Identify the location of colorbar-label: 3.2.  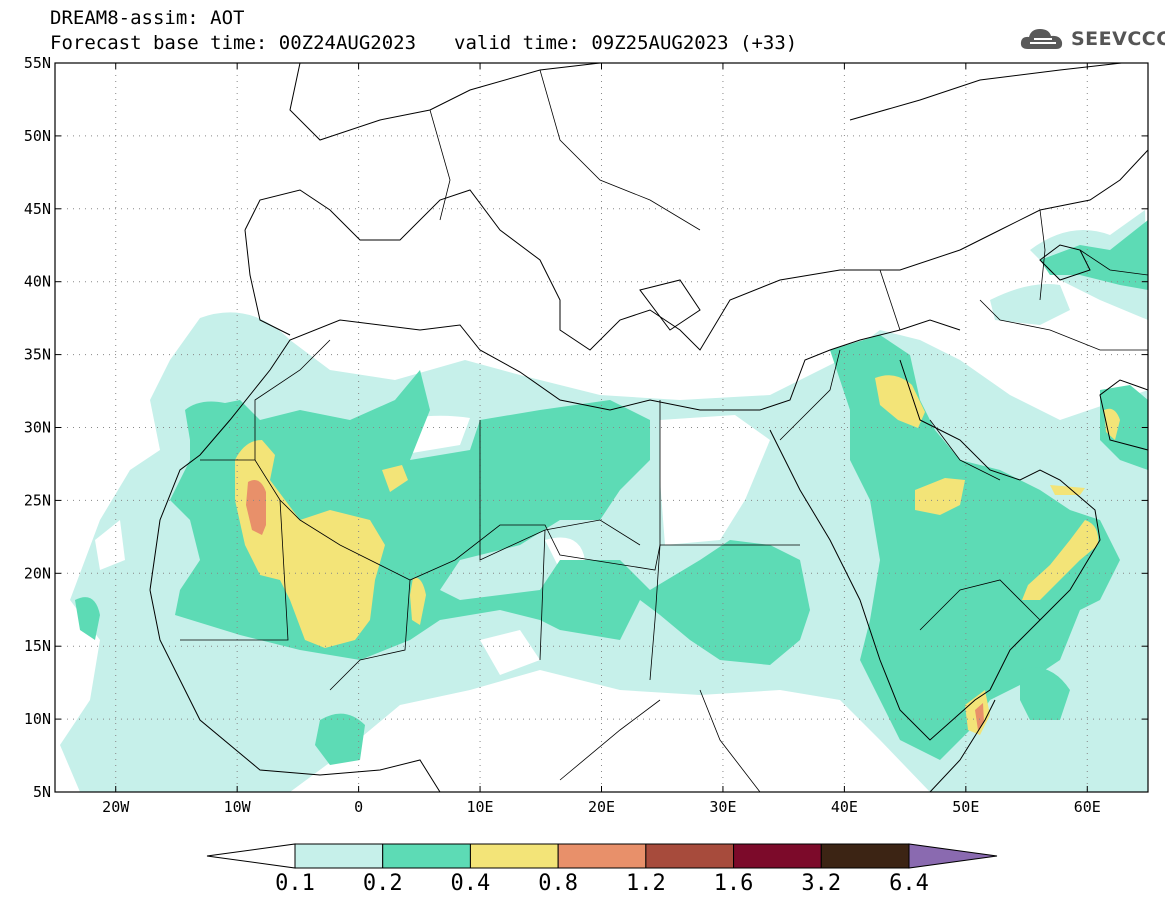
(821, 883).